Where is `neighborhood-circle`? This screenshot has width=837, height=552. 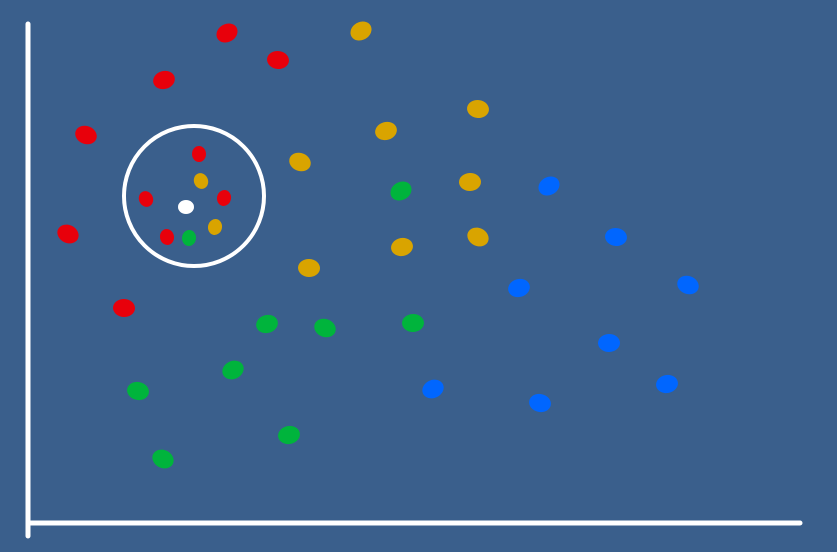
neighborhood-circle is located at coordinates (194, 196).